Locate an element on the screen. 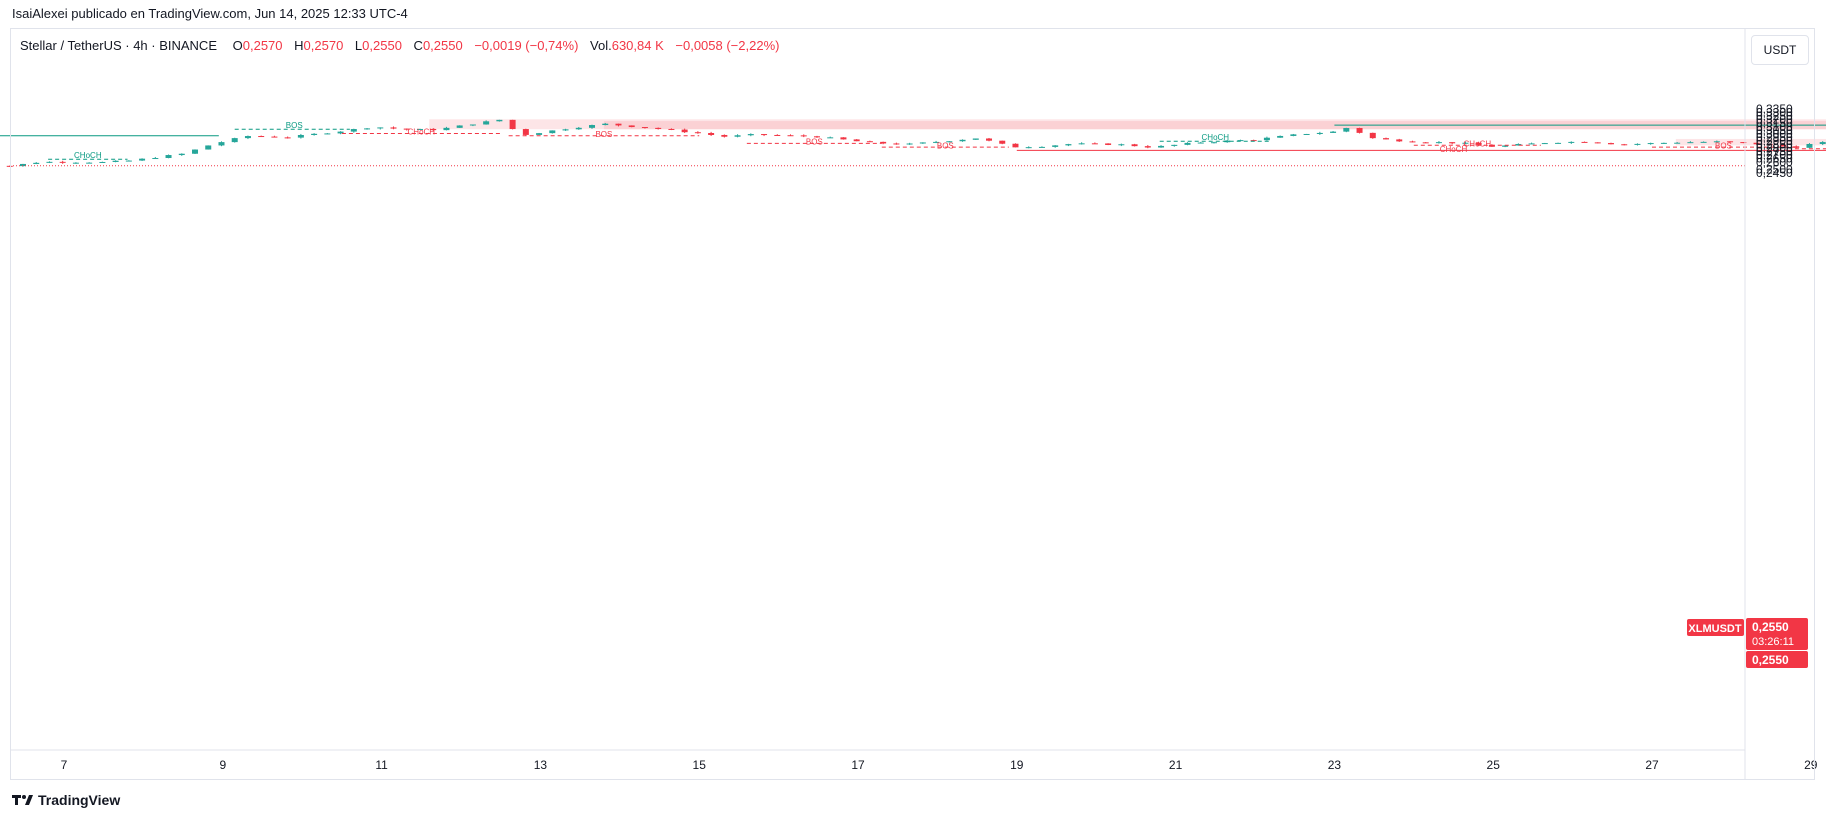  symbol-name: Stellar / TetherUS · 4h · BINANCE is located at coordinates (118, 45).